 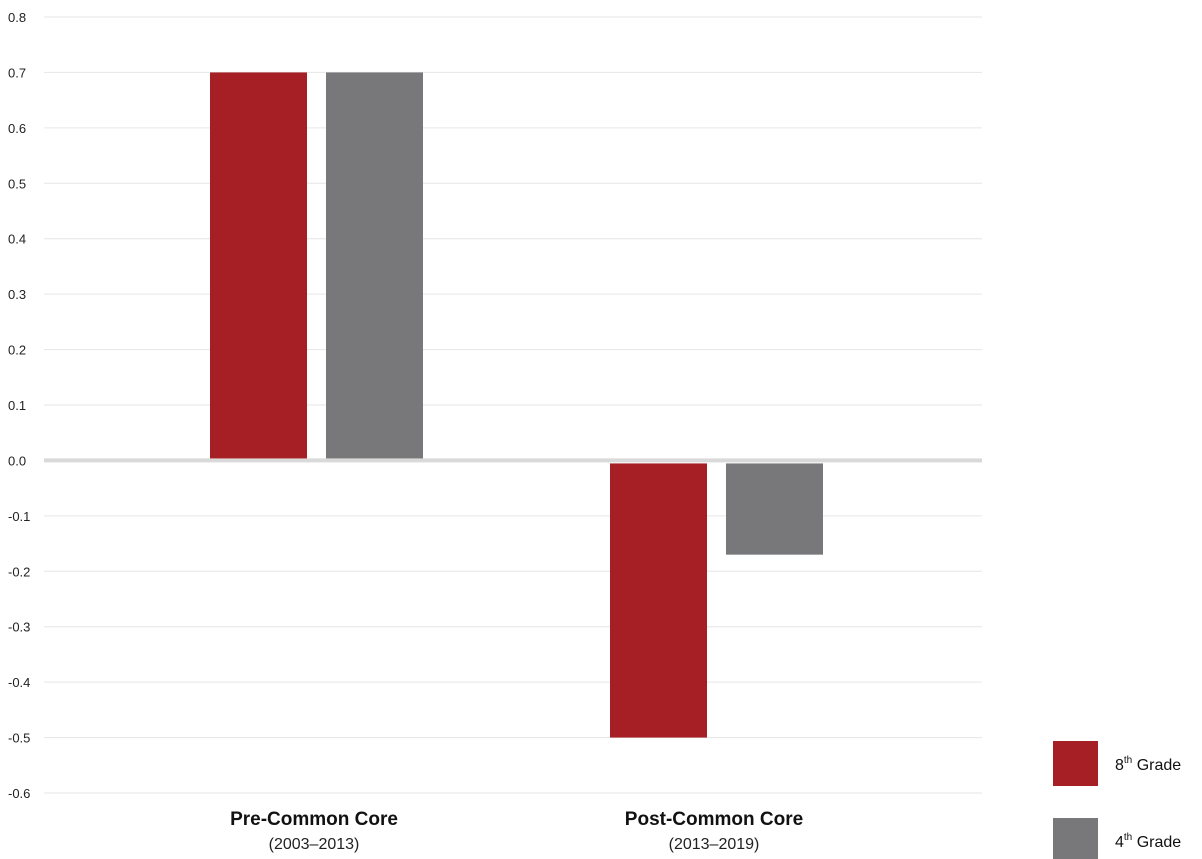 What do you see at coordinates (17, 17) in the screenshot?
I see `y-tick-label: 0.8` at bounding box center [17, 17].